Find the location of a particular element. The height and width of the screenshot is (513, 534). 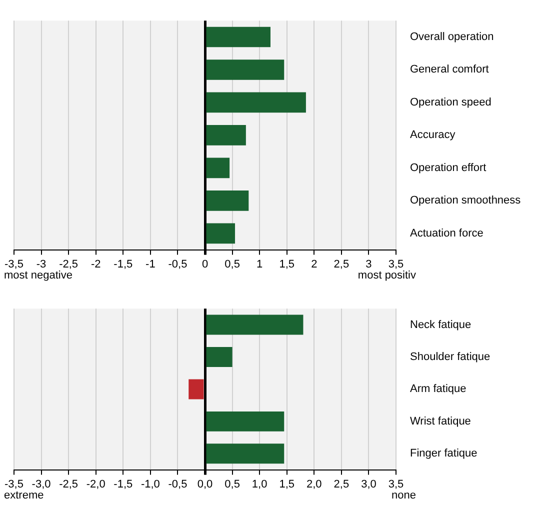

y-tick-label: Arm fatique is located at coordinates (438, 389).